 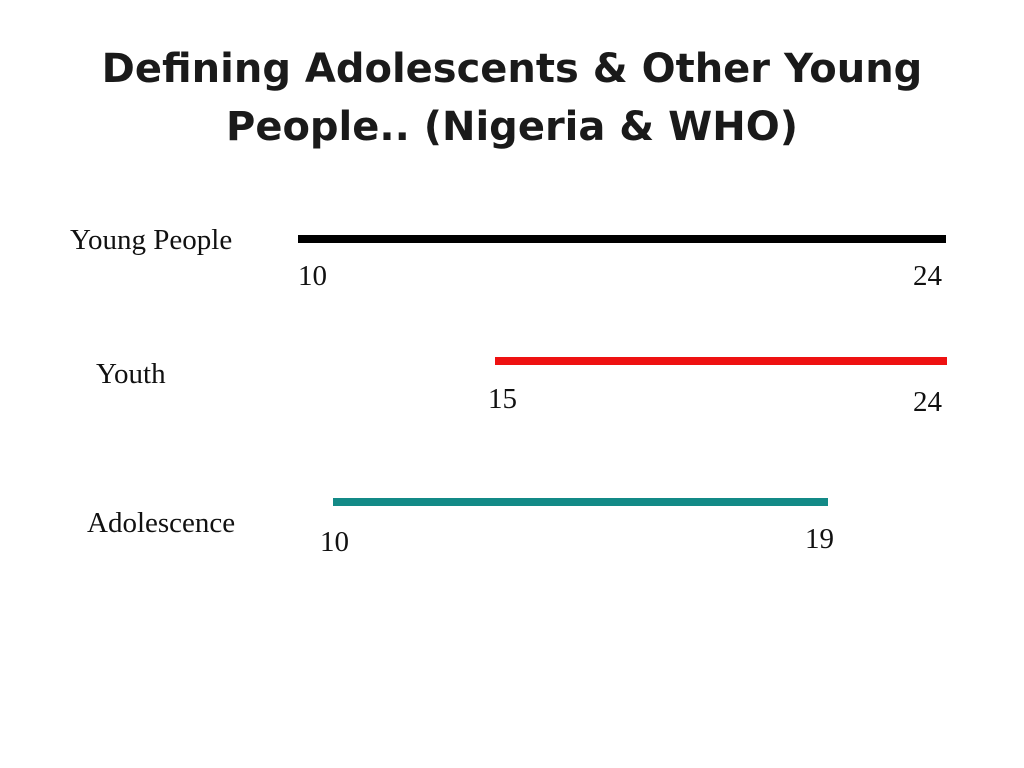 What do you see at coordinates (131, 374) in the screenshot?
I see `range-label-youth: Youth` at bounding box center [131, 374].